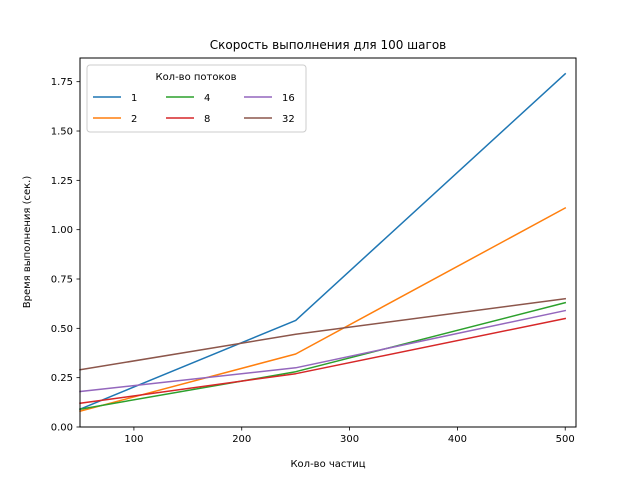 This screenshot has width=640, height=480. Describe the element at coordinates (327, 464) in the screenshot. I see `x-axis-label: Кол-во частиц` at that location.